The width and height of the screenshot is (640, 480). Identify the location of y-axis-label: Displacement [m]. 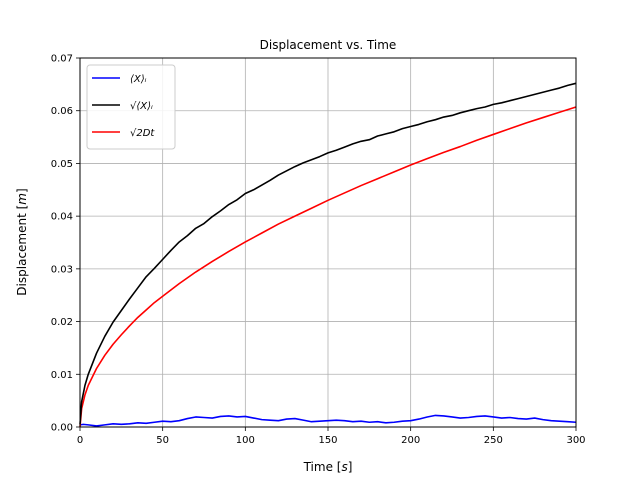
(22, 241).